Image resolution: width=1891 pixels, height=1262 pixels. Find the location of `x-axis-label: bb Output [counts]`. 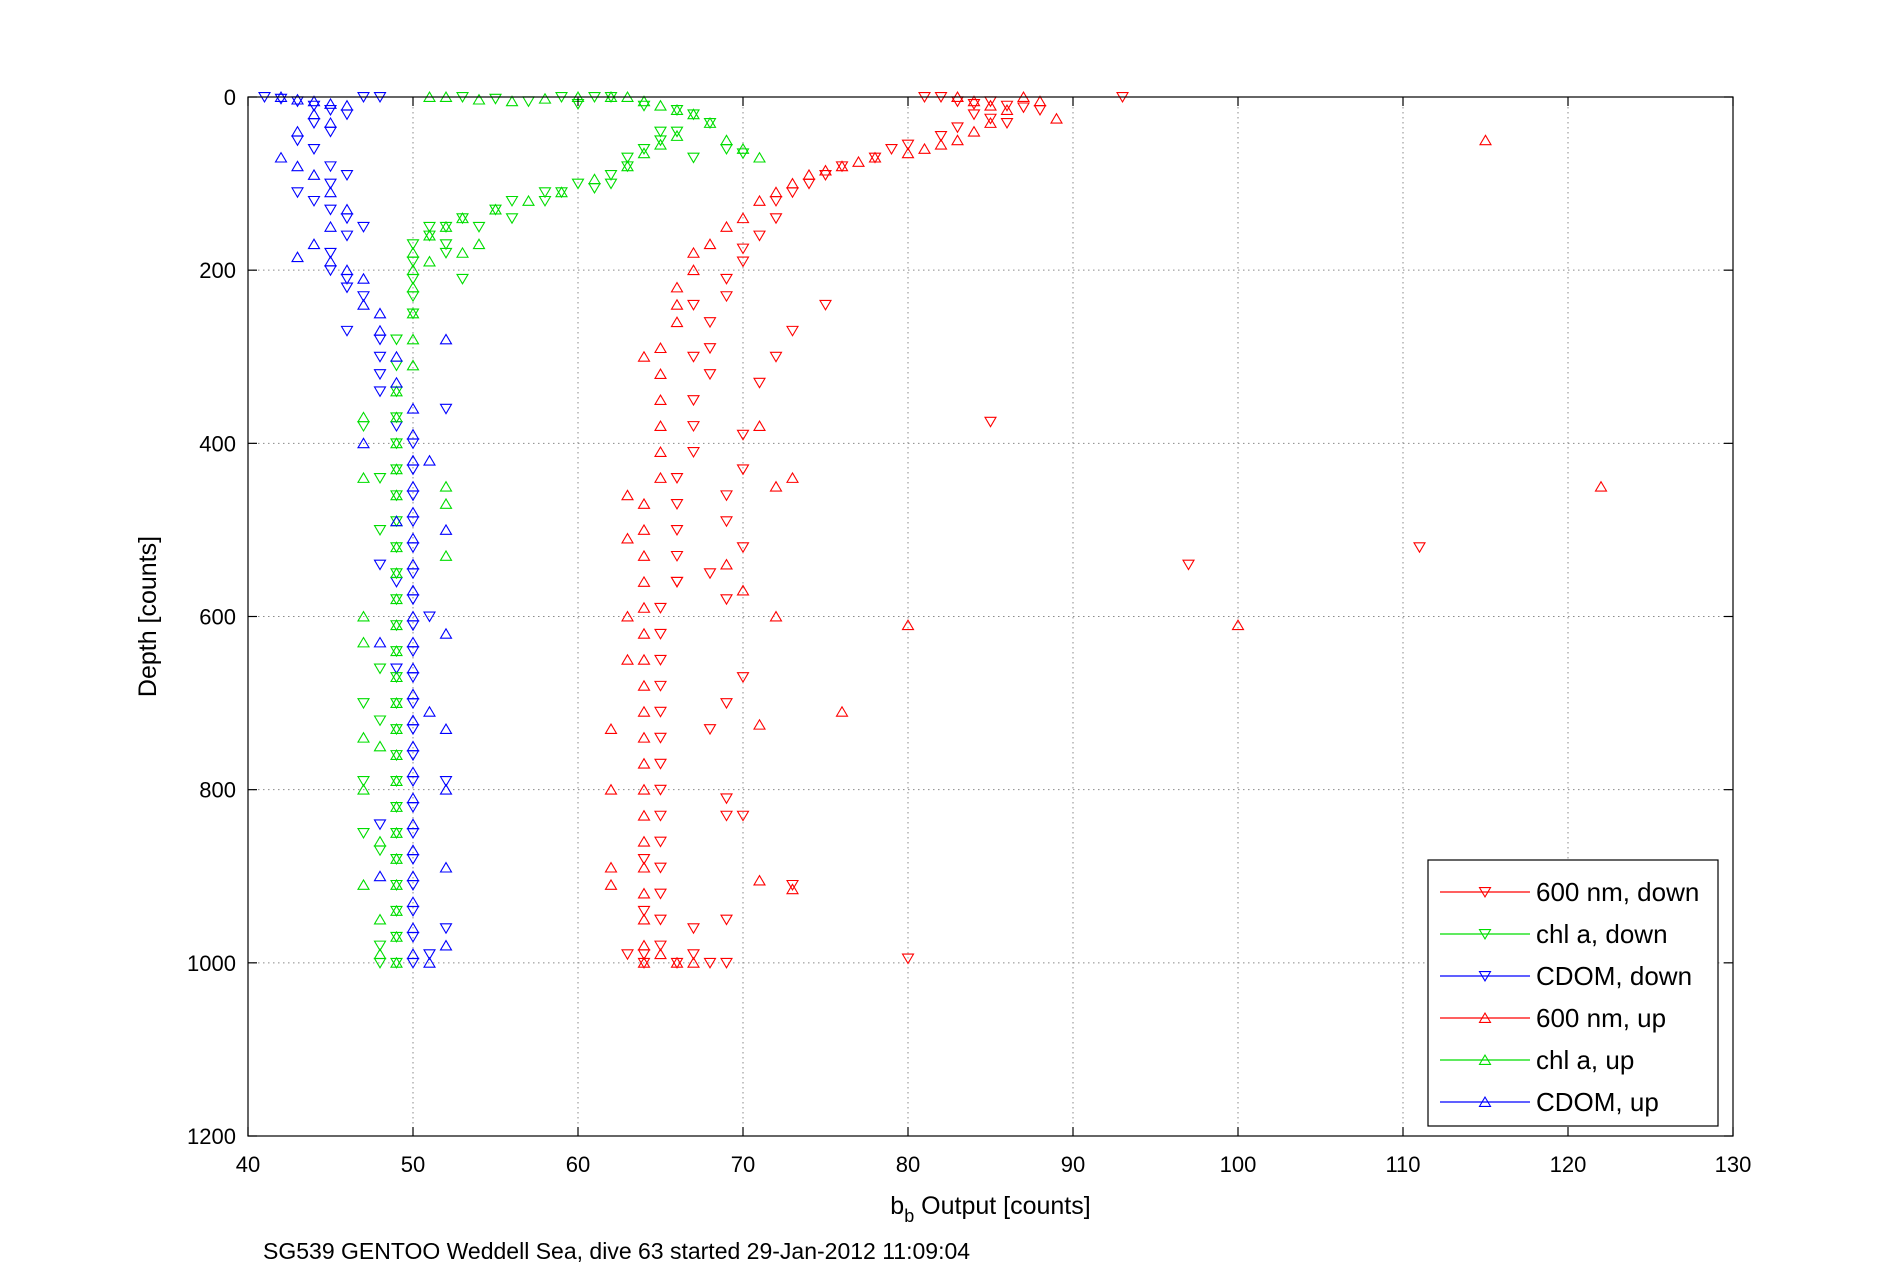

x-axis-label: bb Output [counts] is located at coordinates (990, 1209).